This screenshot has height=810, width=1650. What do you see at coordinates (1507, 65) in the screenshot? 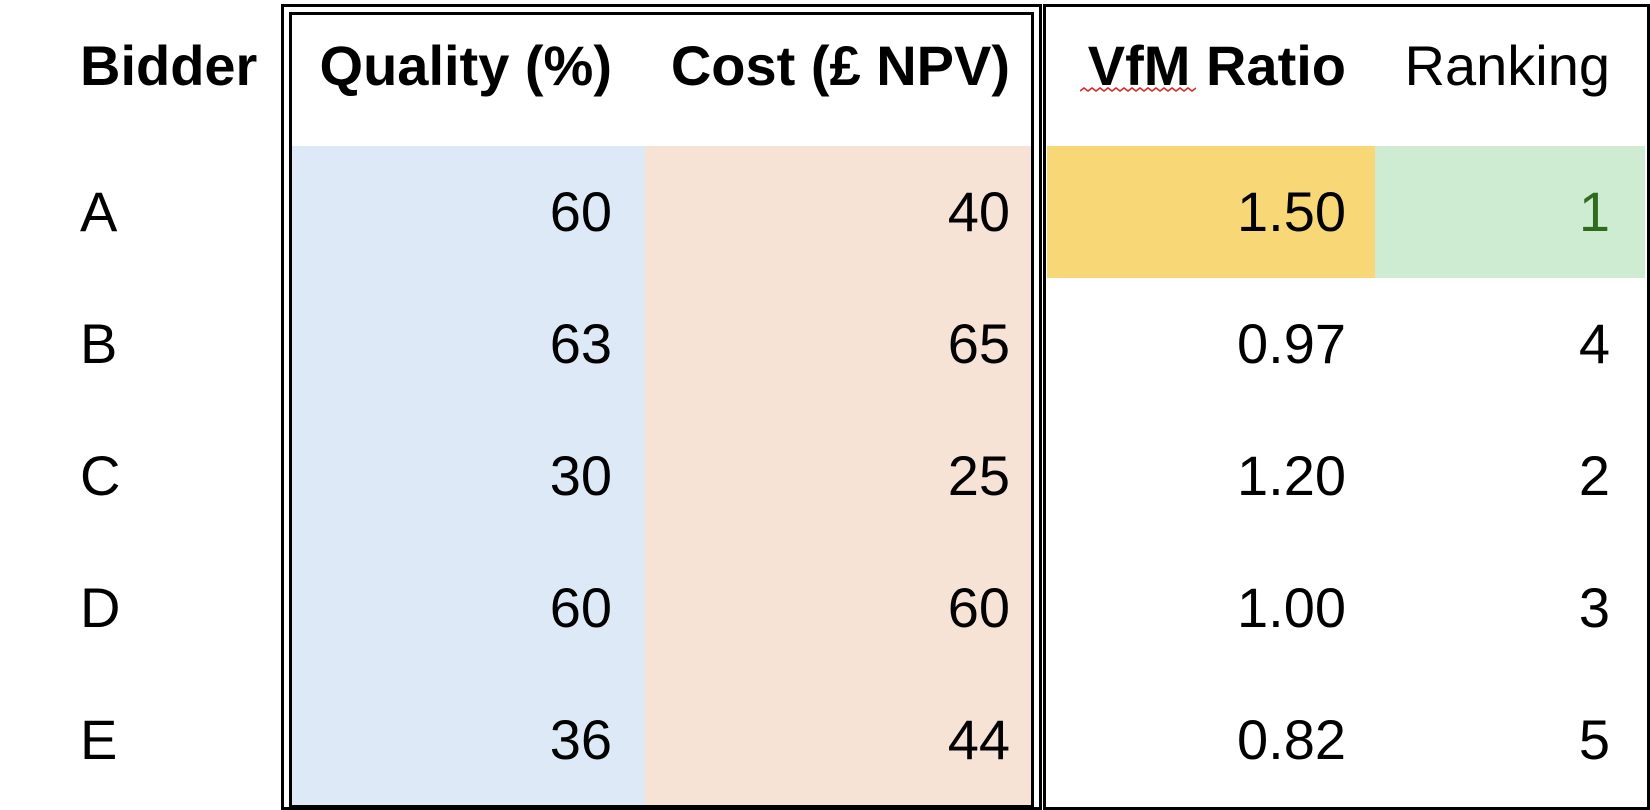
I see `header-ranking: Ranking` at bounding box center [1507, 65].